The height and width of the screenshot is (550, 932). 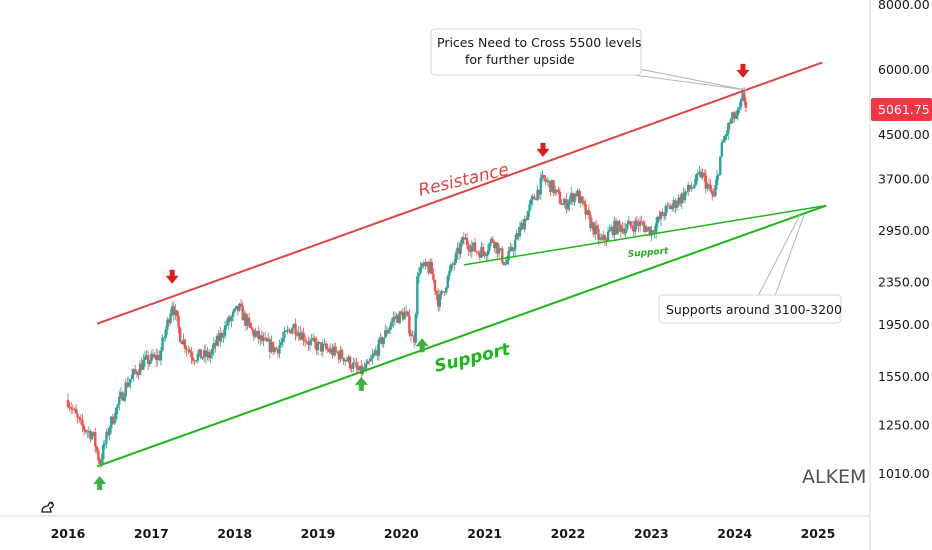 What do you see at coordinates (539, 42) in the screenshot?
I see `callout-top-line1: Prices Need to Cross 5500 levels` at bounding box center [539, 42].